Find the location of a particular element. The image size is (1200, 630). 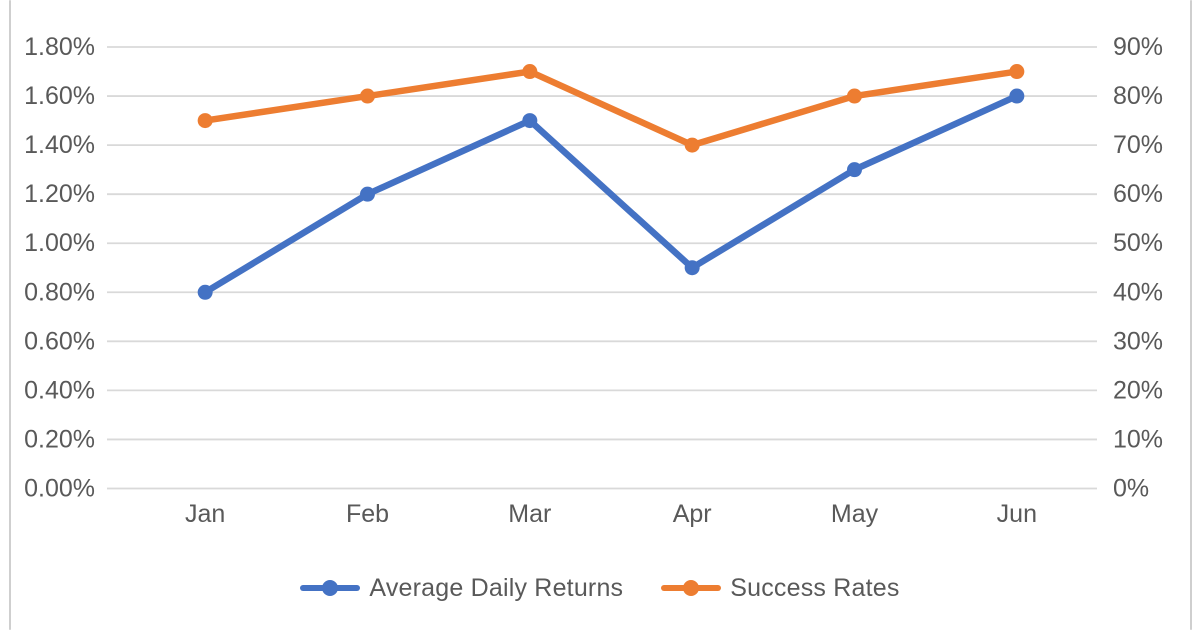

left-axis-tick-label: 0.60% is located at coordinates (59, 341).